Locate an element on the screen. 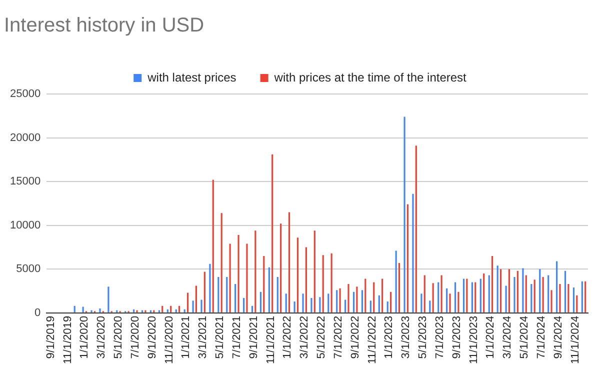 The image size is (600, 371). x-tick-label: 3/1/2023 is located at coordinates (406, 337).